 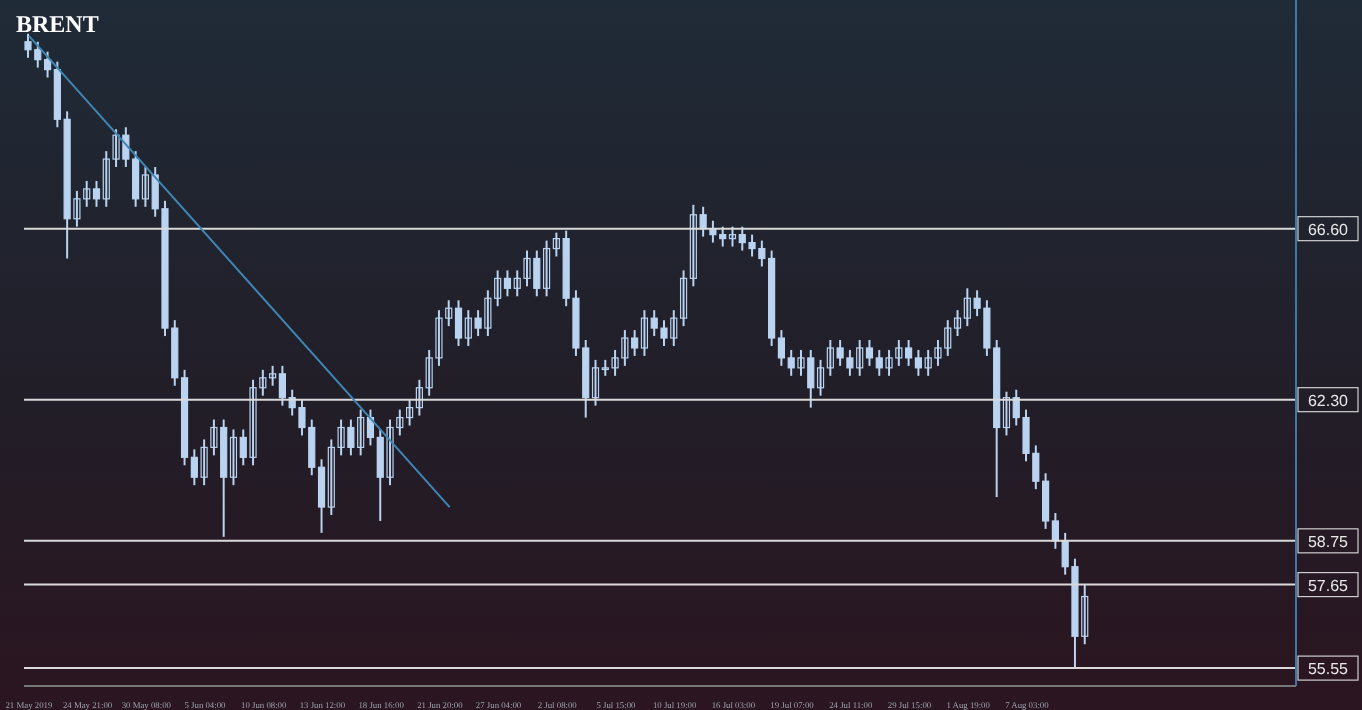 What do you see at coordinates (57, 25) in the screenshot?
I see `chart-title: BRENT` at bounding box center [57, 25].